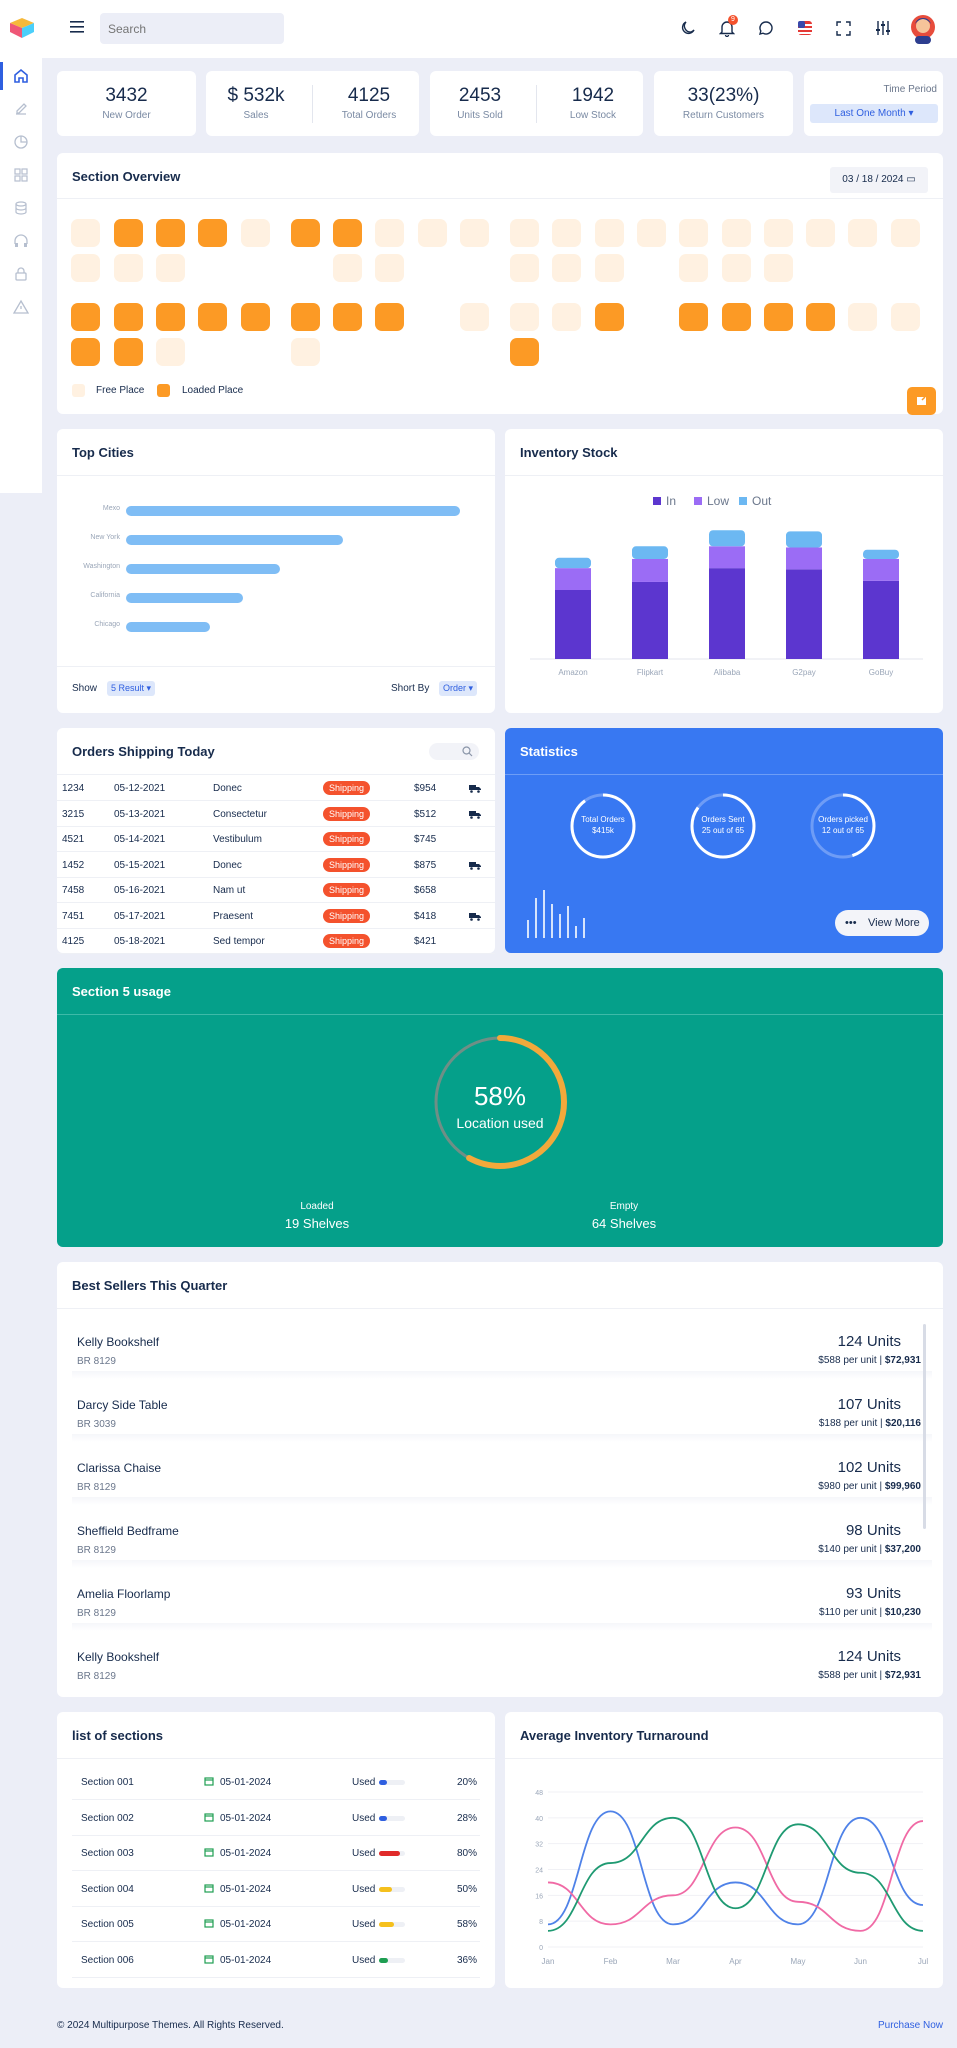 The image size is (957, 2048). I want to click on table-row: Section 003 05-01-2024 Used 80%, so click(276, 1853).